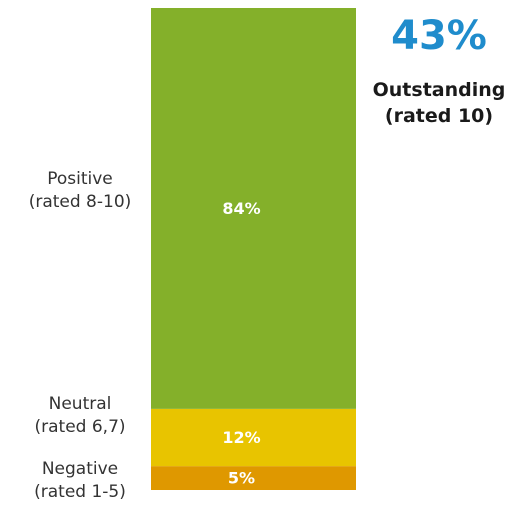 The width and height of the screenshot is (518, 506). What do you see at coordinates (241, 478) in the screenshot?
I see `data-label-negative: 5%` at bounding box center [241, 478].